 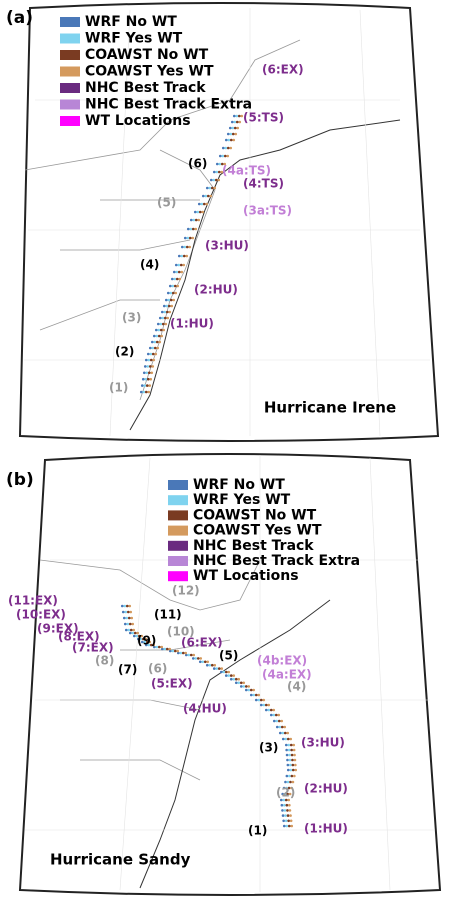 What do you see at coordinates (330, 408) in the screenshot?
I see `map-title: Hurricane Irene` at bounding box center [330, 408].